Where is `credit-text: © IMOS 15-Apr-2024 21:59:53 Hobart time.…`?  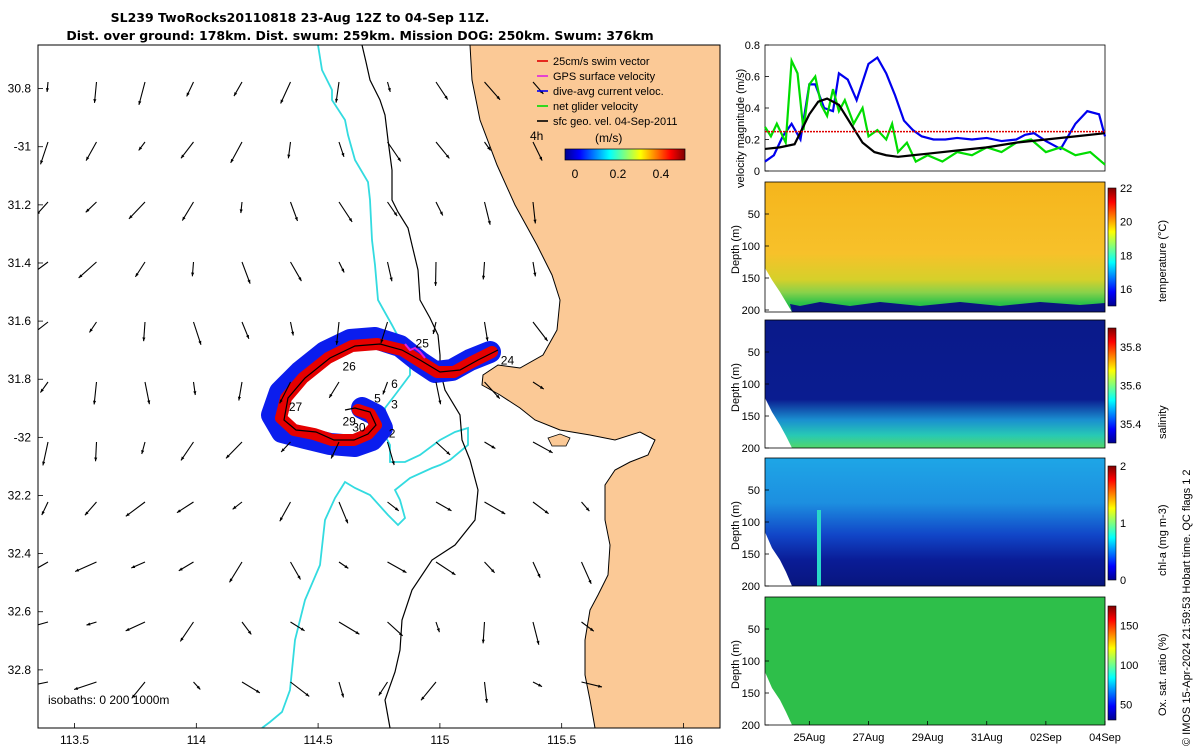 credit-text: © IMOS 15-Apr-2024 21:59:53 Hobart time.… is located at coordinates (1187, 607).